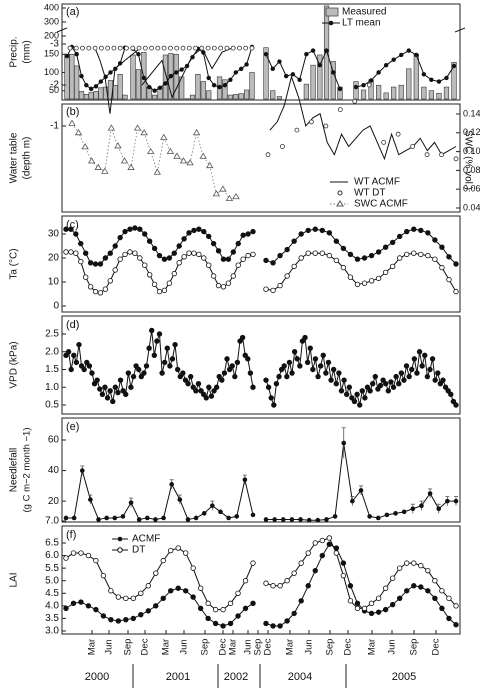 This screenshot has width=480, height=688. Describe the element at coordinates (436, 646) in the screenshot. I see `x-tick-label: Dec` at that location.